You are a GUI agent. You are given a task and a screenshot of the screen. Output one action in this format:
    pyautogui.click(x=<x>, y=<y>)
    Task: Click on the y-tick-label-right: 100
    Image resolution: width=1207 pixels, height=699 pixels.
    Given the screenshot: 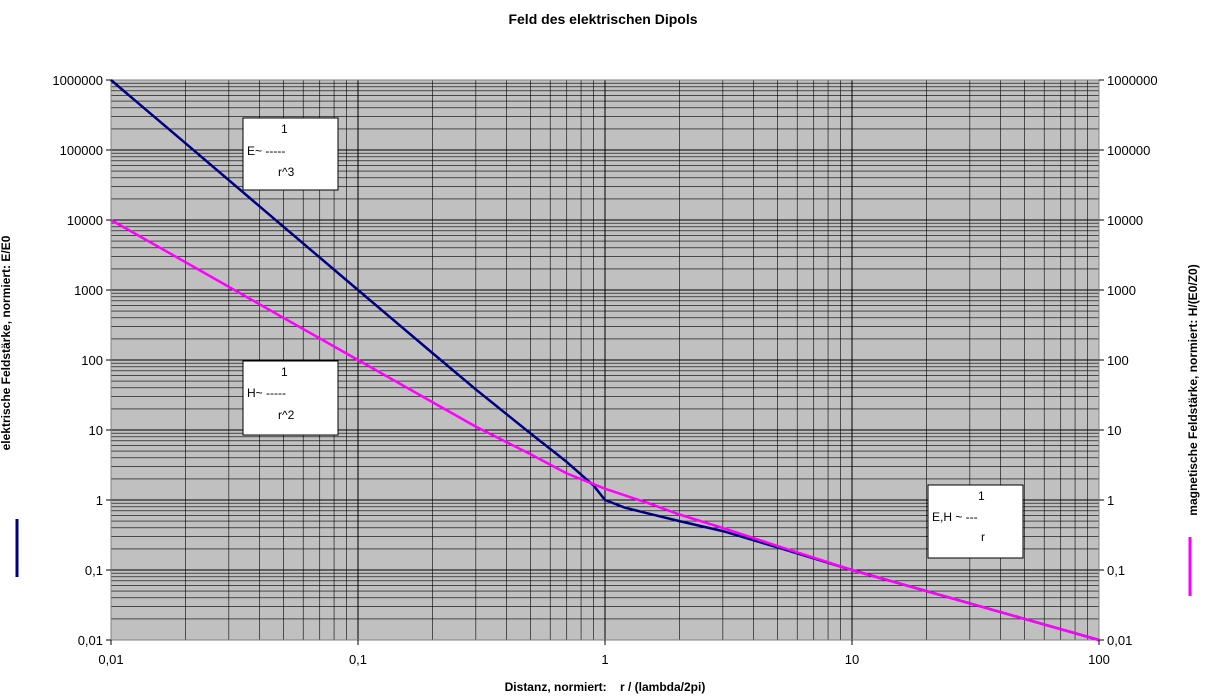 What is the action you would take?
    pyautogui.click(x=1118, y=360)
    